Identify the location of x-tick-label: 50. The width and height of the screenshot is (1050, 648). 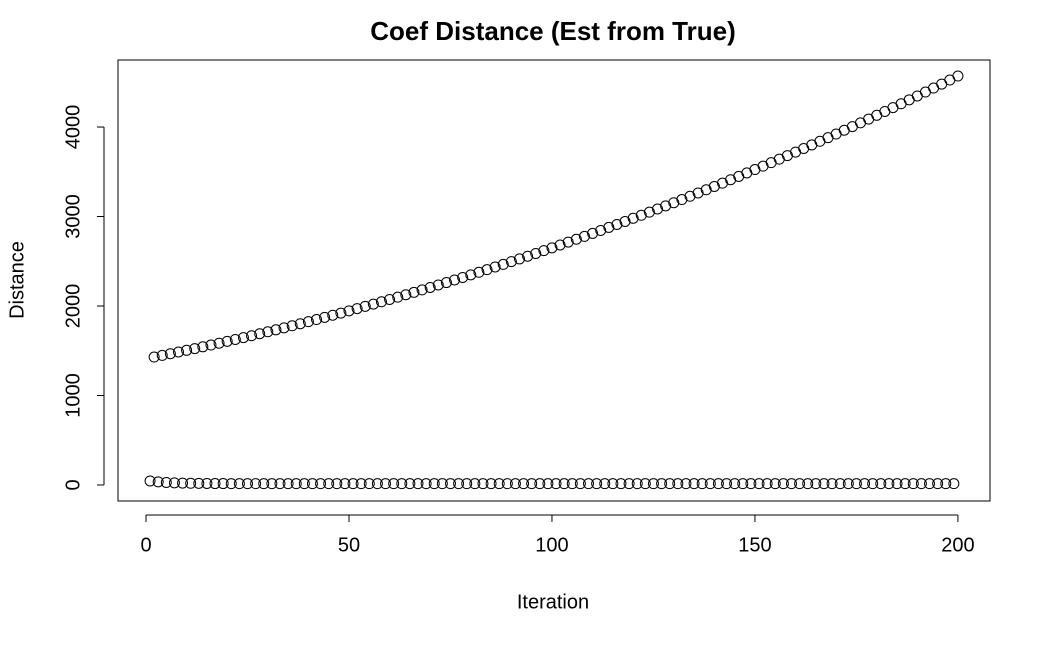
(349, 545).